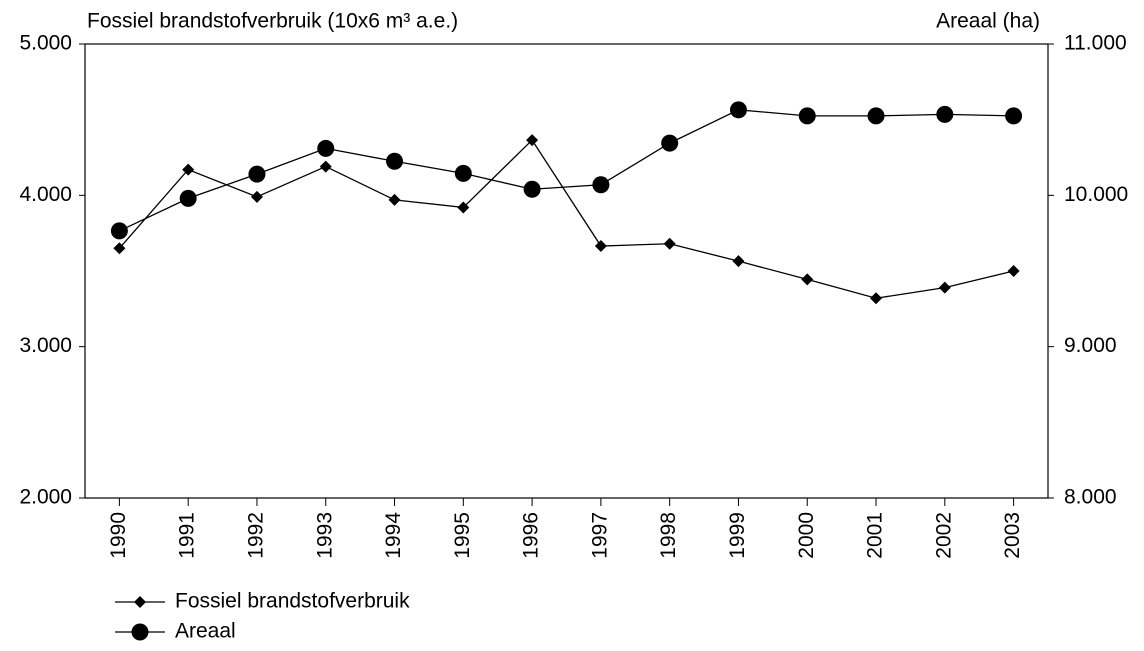 The height and width of the screenshot is (651, 1144). Describe the element at coordinates (668, 535) in the screenshot. I see `x-tick-label: 1998` at that location.